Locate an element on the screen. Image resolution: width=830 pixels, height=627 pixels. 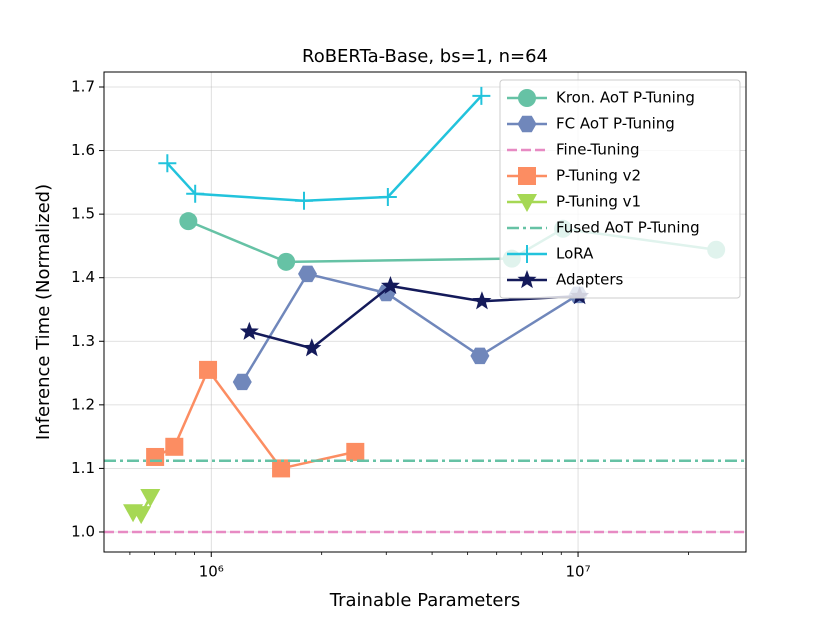
legend-label: Adapters is located at coordinates (590, 280).